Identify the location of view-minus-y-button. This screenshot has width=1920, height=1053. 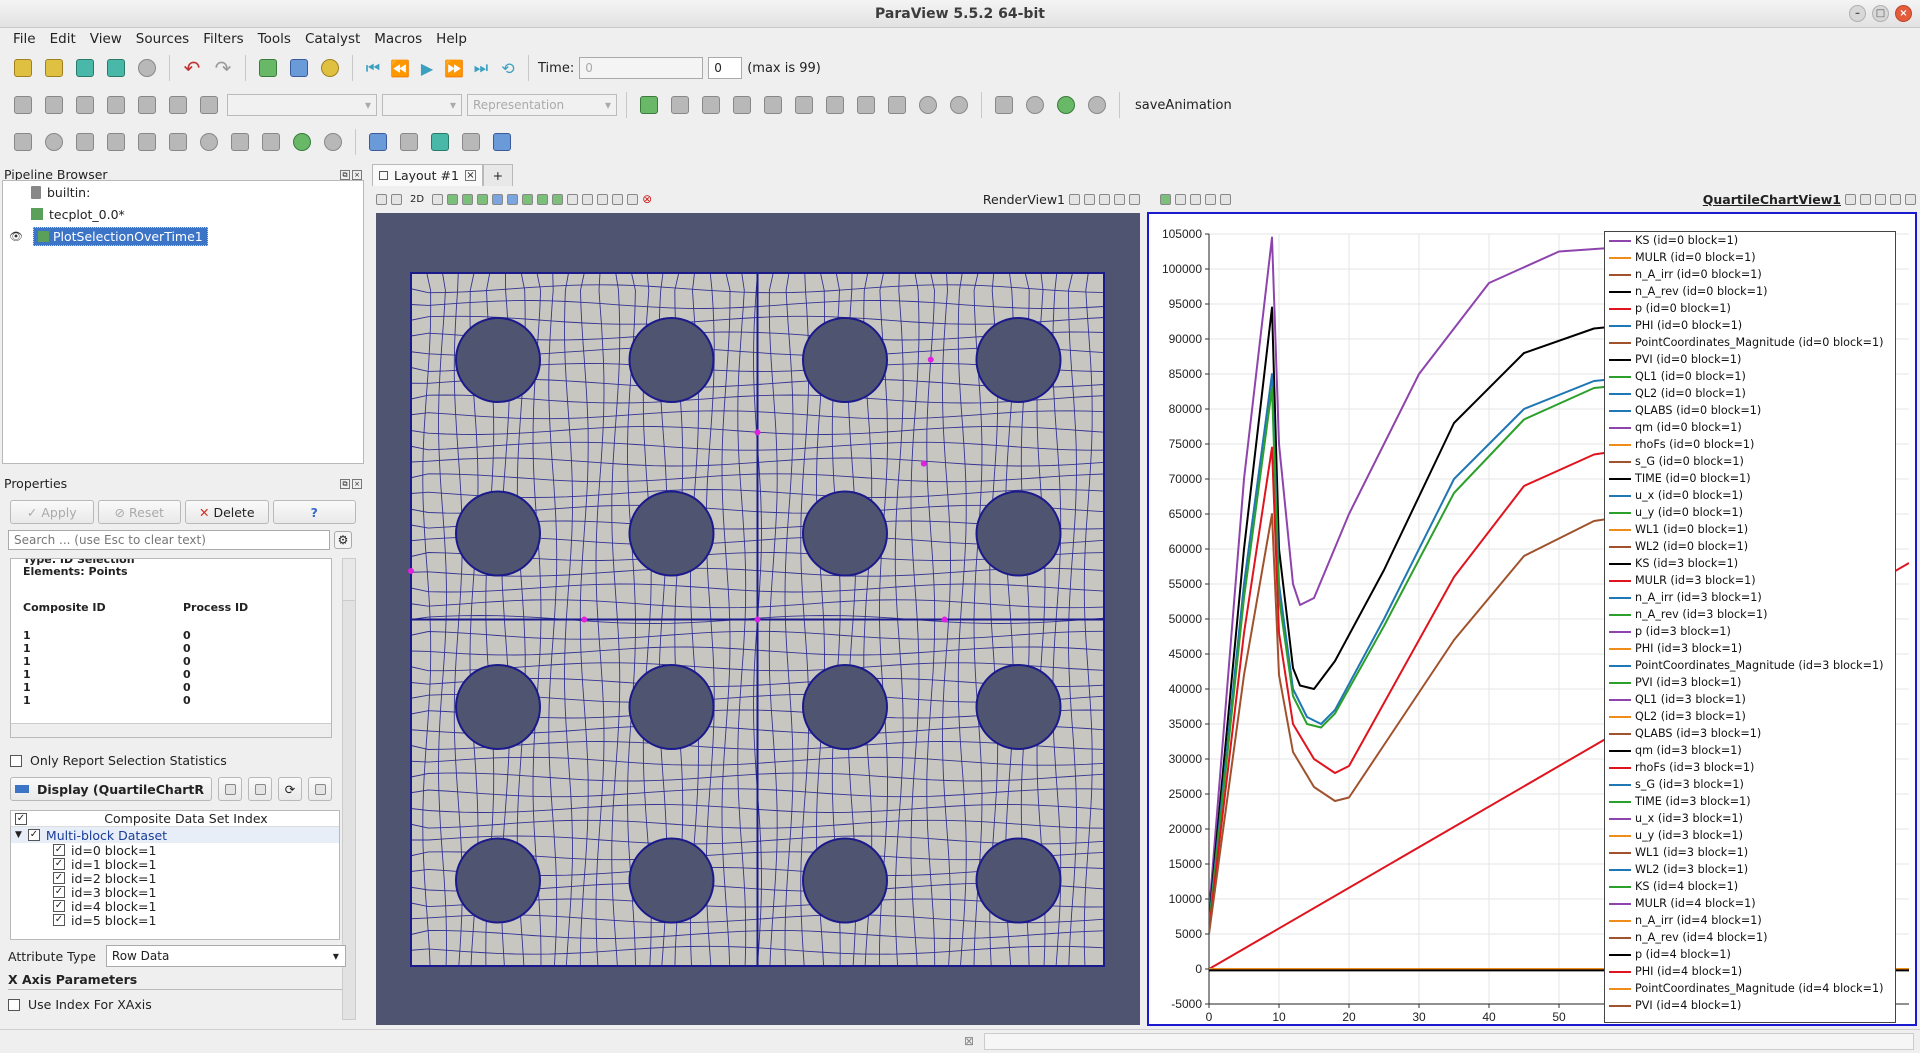
(835, 105).